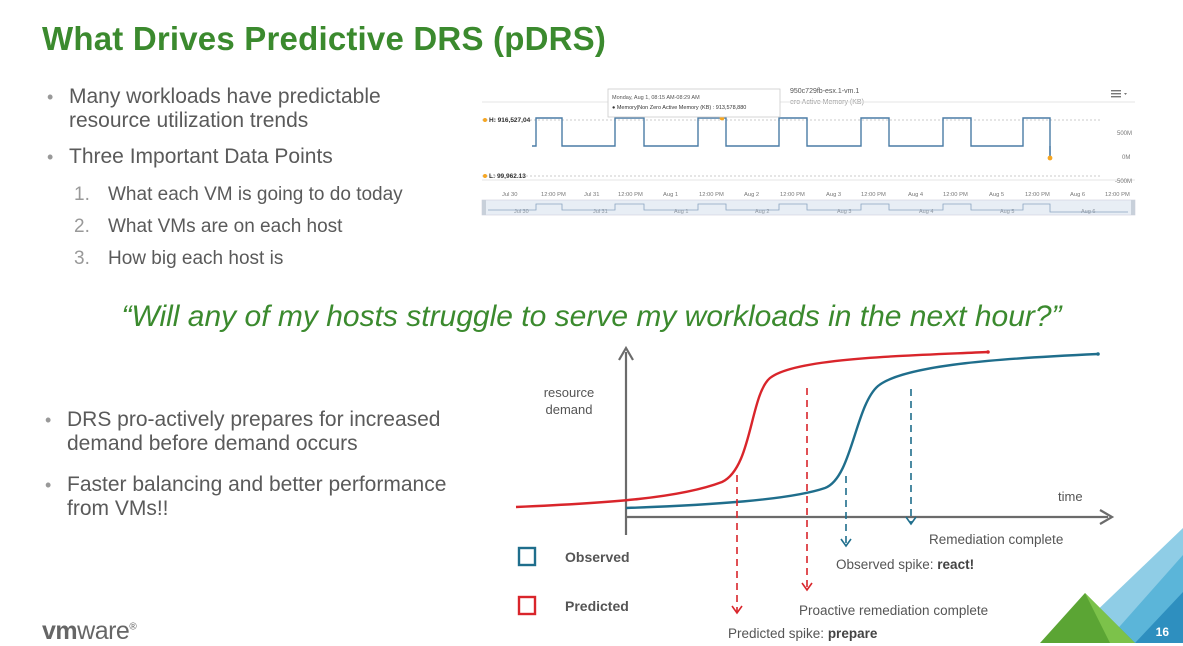  What do you see at coordinates (597, 606) in the screenshot?
I see `svg-text: Predicted` at bounding box center [597, 606].